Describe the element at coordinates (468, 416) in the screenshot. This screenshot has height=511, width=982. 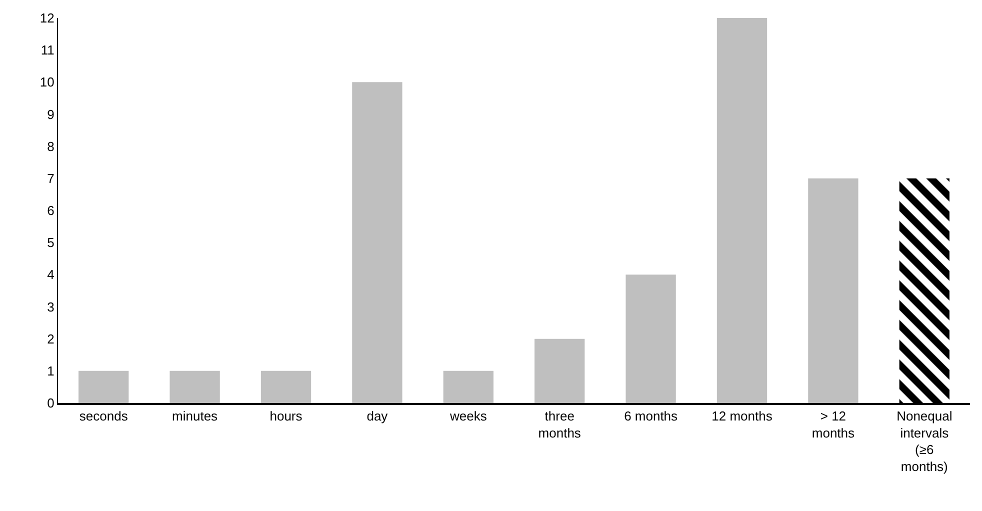
I see `x-tick-label: weeks` at that location.